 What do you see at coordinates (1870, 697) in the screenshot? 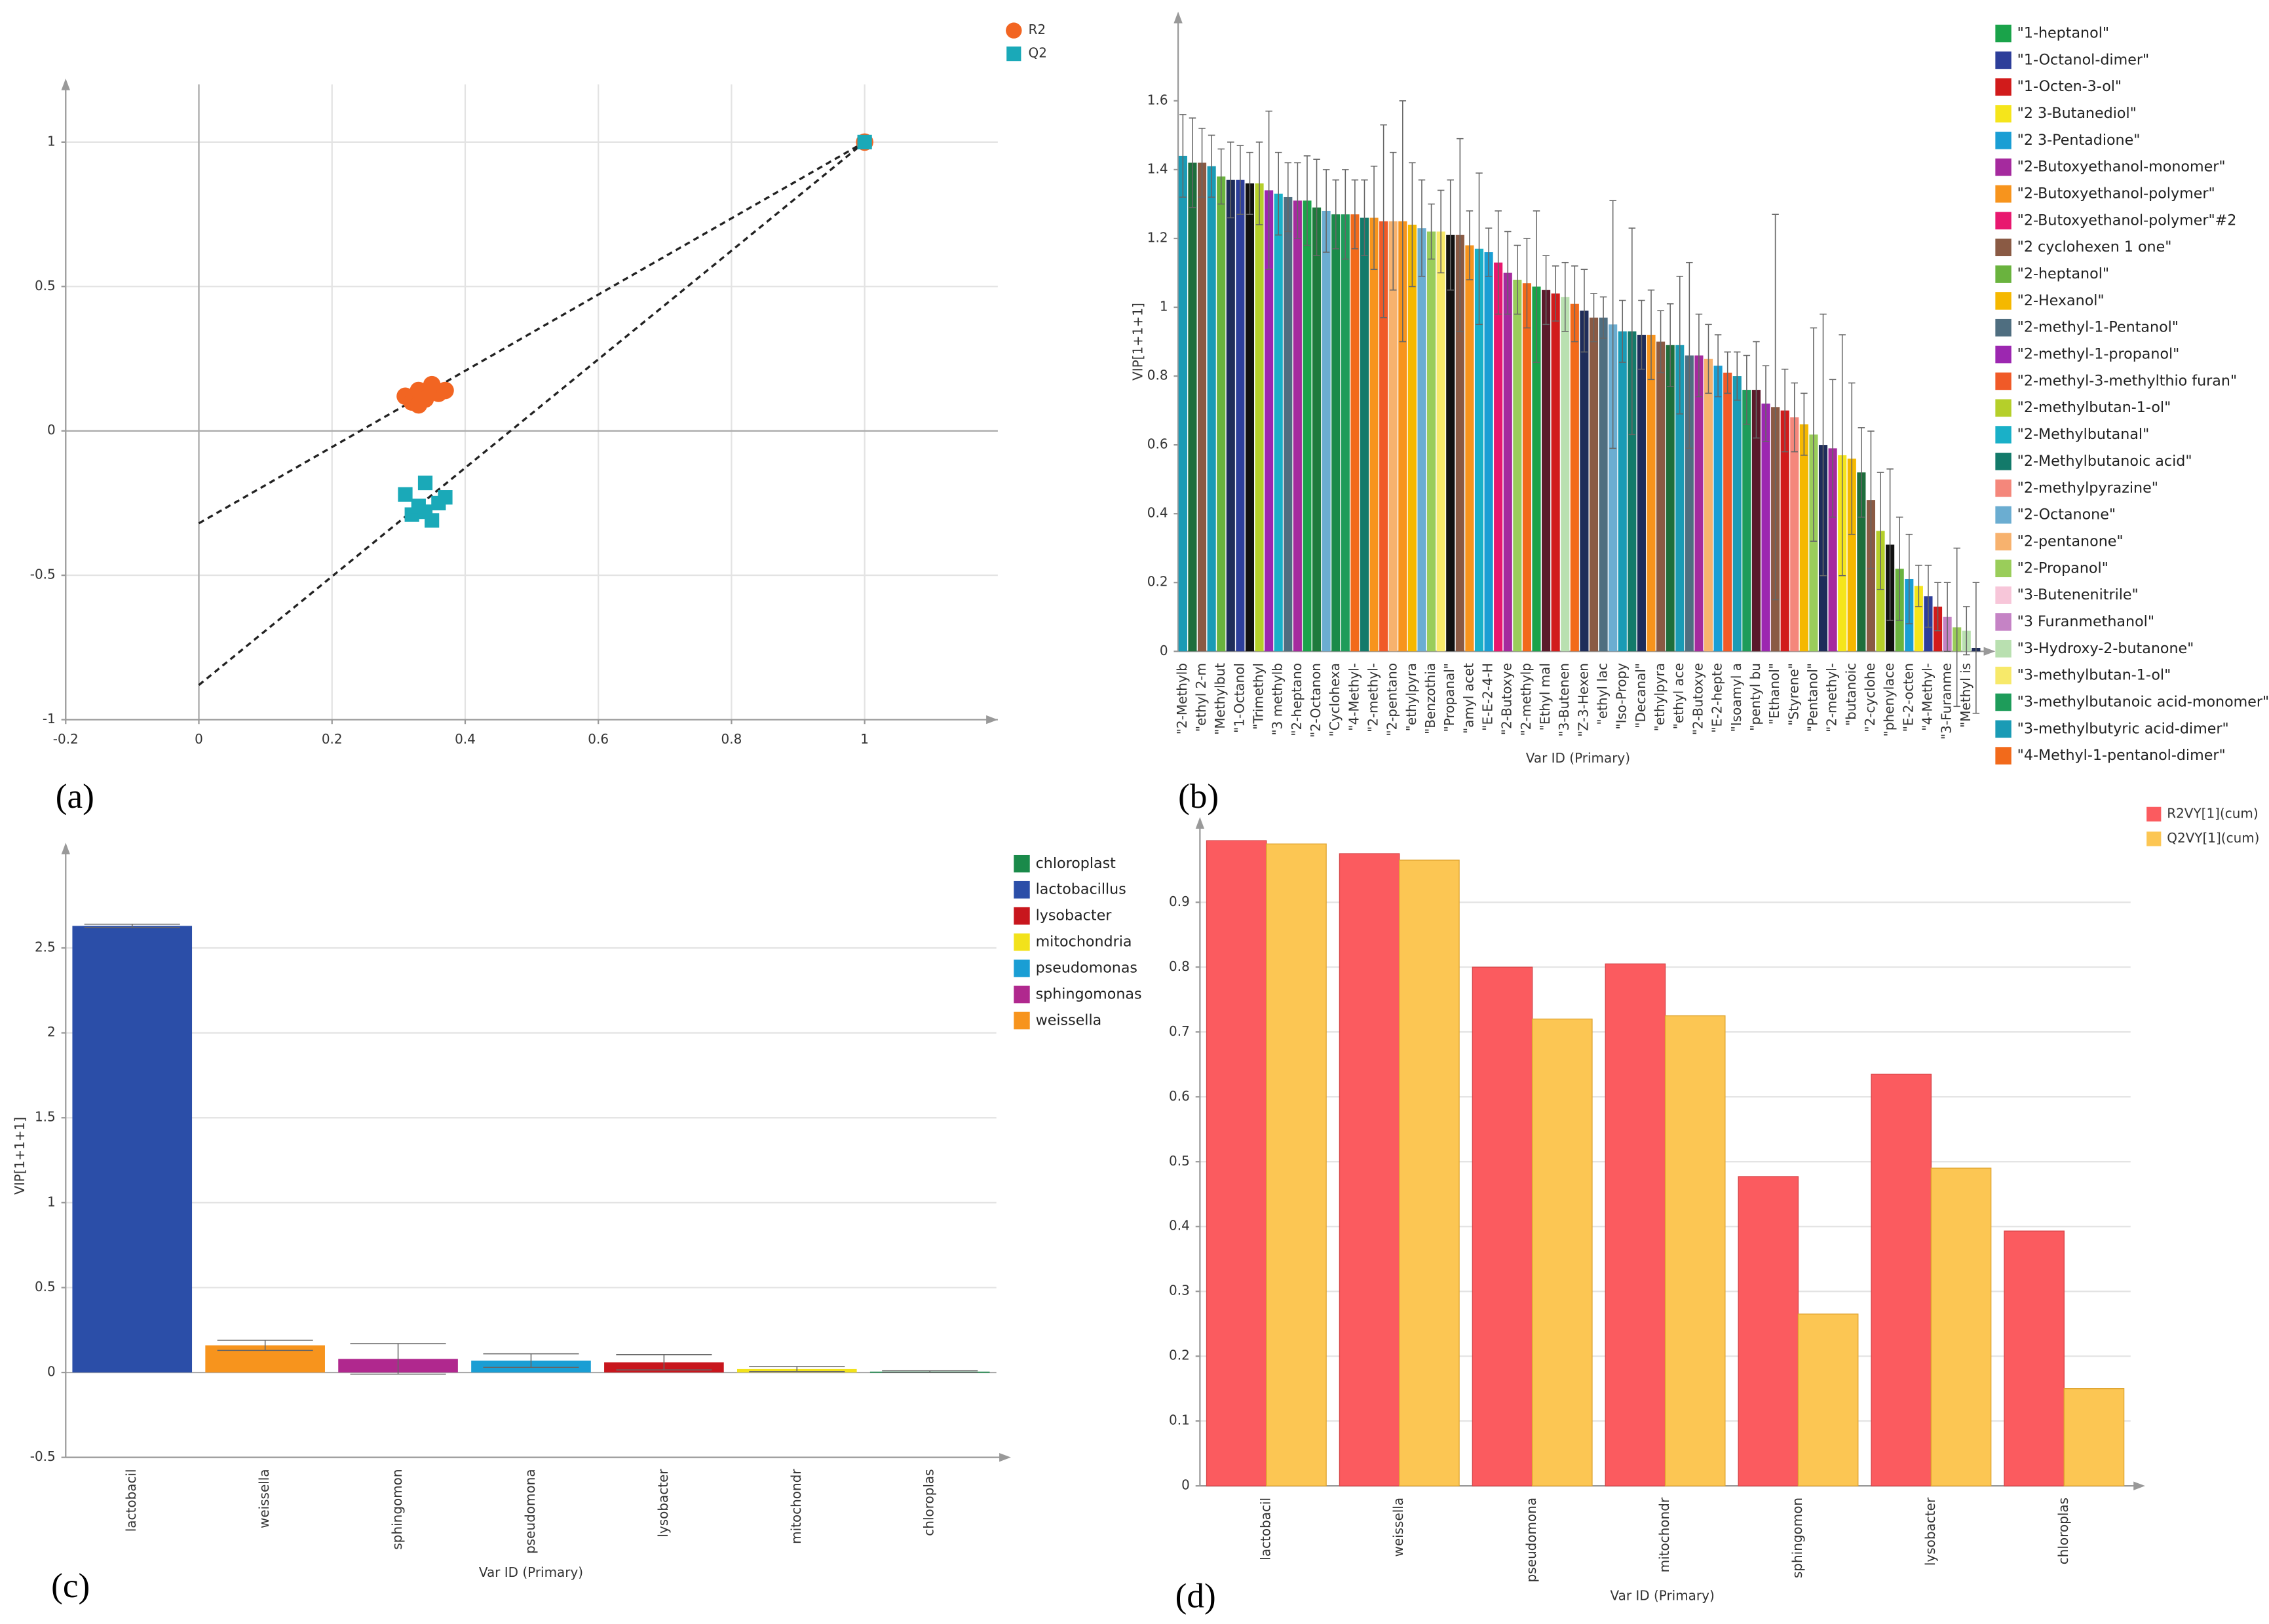
I see `x-tick-label: "2-cyclohe` at bounding box center [1870, 697].